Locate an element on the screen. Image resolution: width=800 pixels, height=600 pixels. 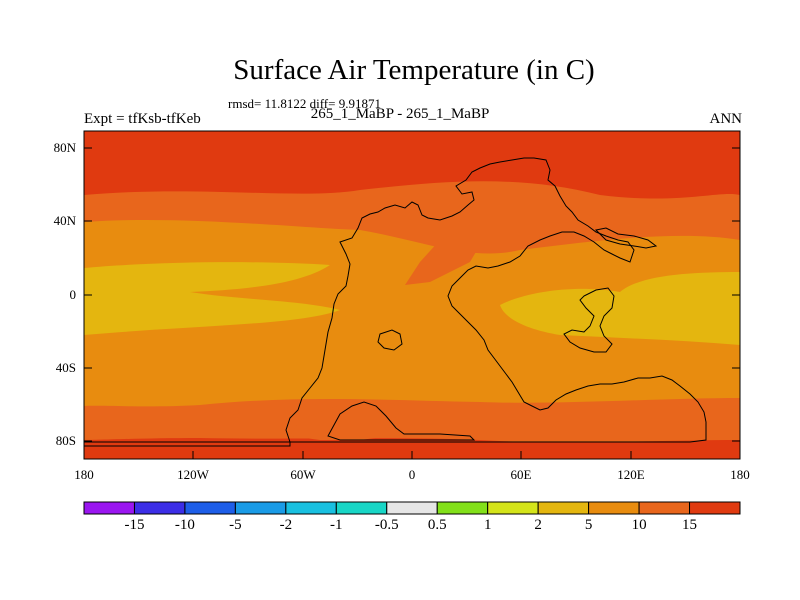
colorbar-label: -15 is located at coordinates (134, 525).